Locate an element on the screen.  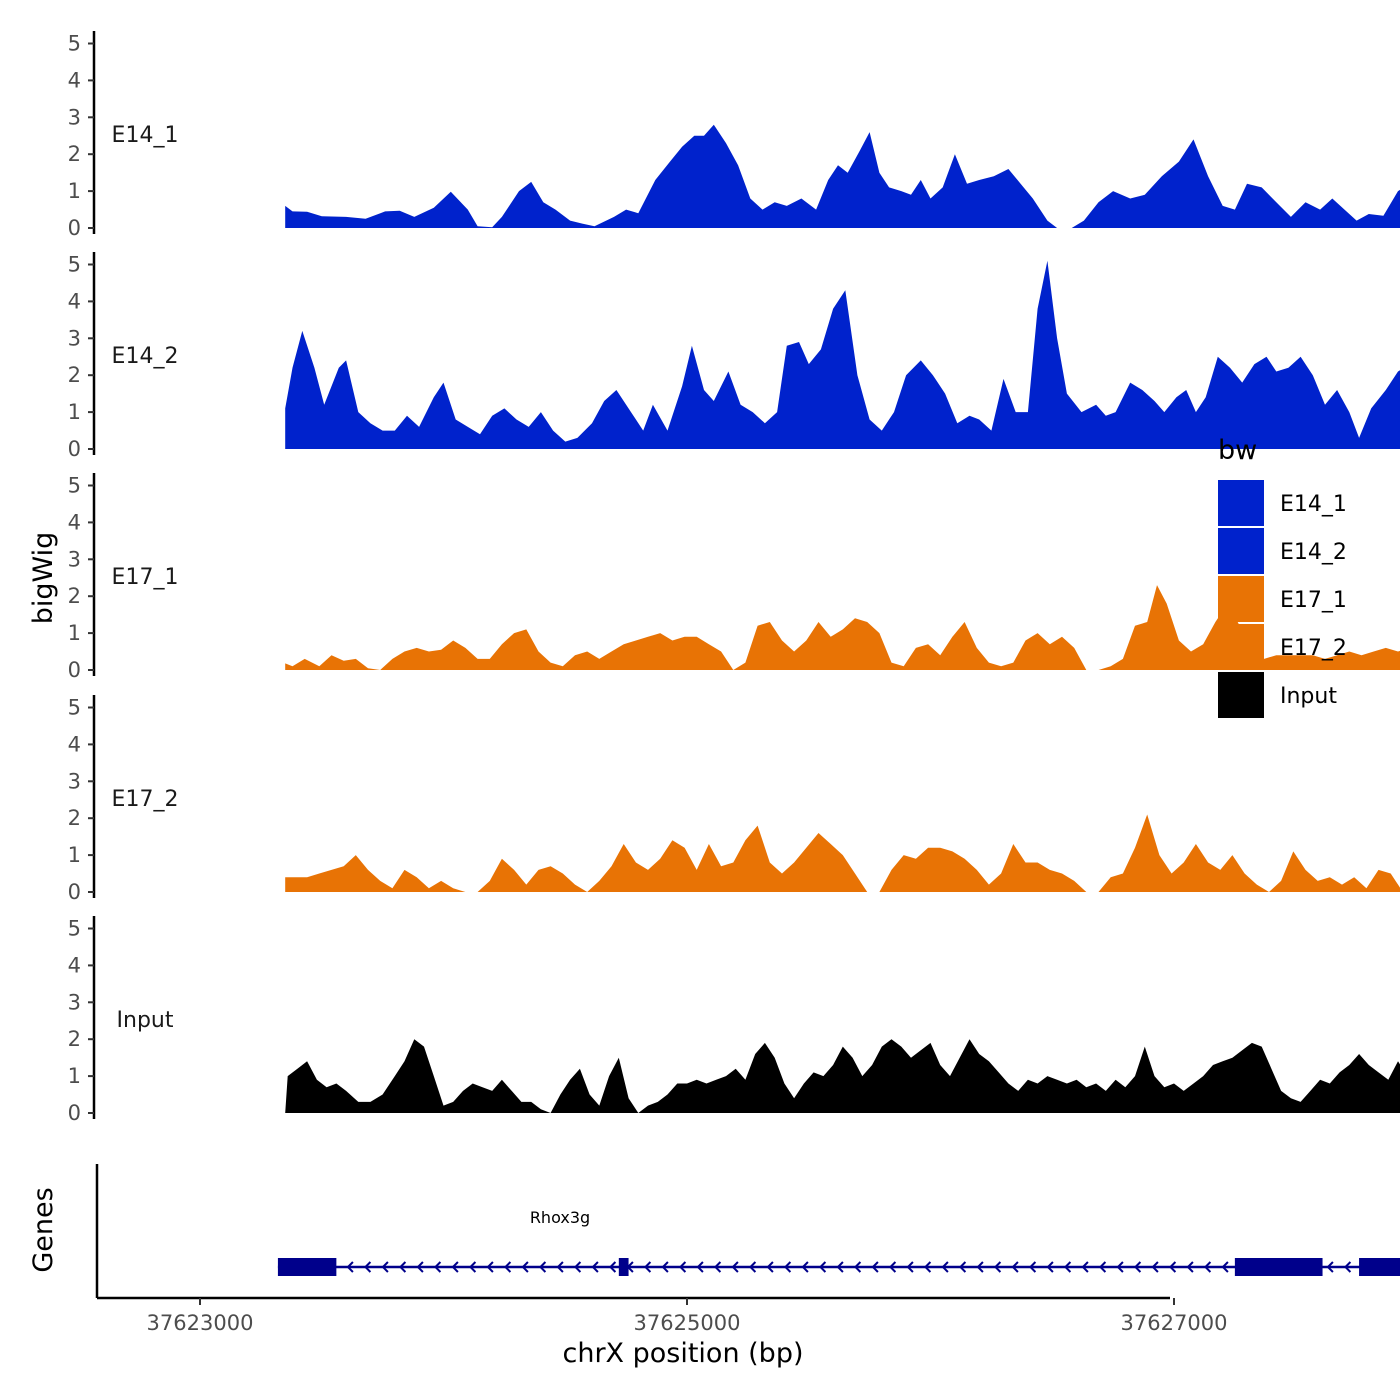
track-panel-E17_1: 0 1 2 3 4 5 E17_1 is located at coordinates (734, 577).